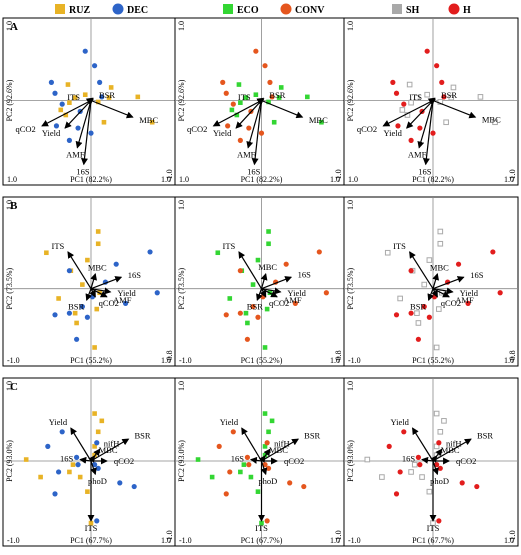 The height and width of the screenshot is (555, 521). Describe the element at coordinates (439, 481) in the screenshot. I see `vector-label: phoD` at that location.